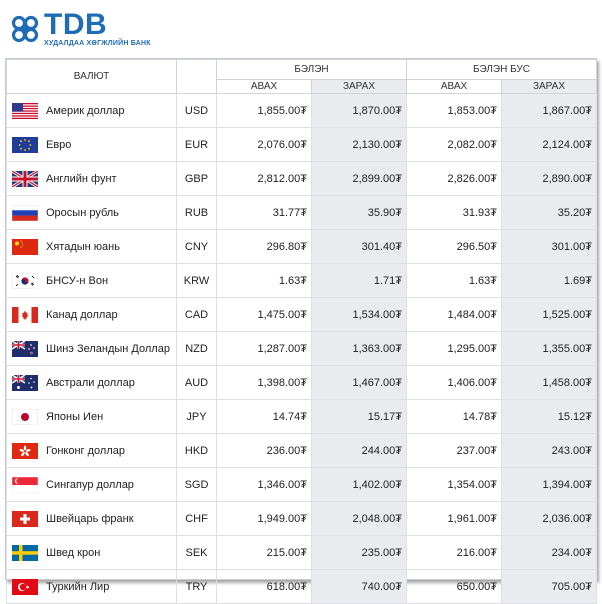 This screenshot has width=602, height=604. I want to click on currency-cell: Канад доллар, so click(91, 314).